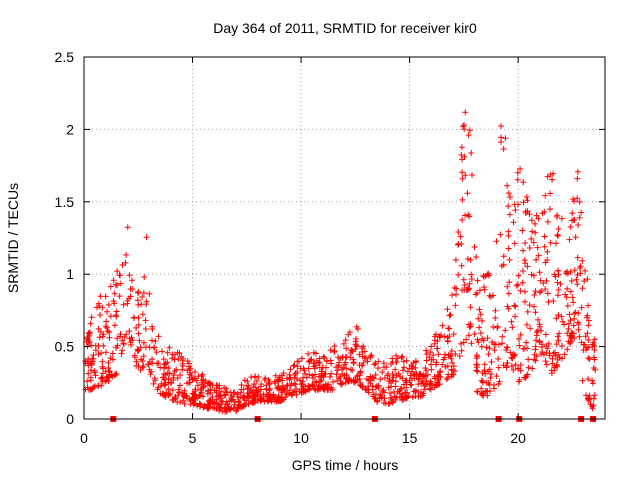 The height and width of the screenshot is (480, 640). I want to click on x-tick-labels: 0 5 10 15 20, so click(303, 438).